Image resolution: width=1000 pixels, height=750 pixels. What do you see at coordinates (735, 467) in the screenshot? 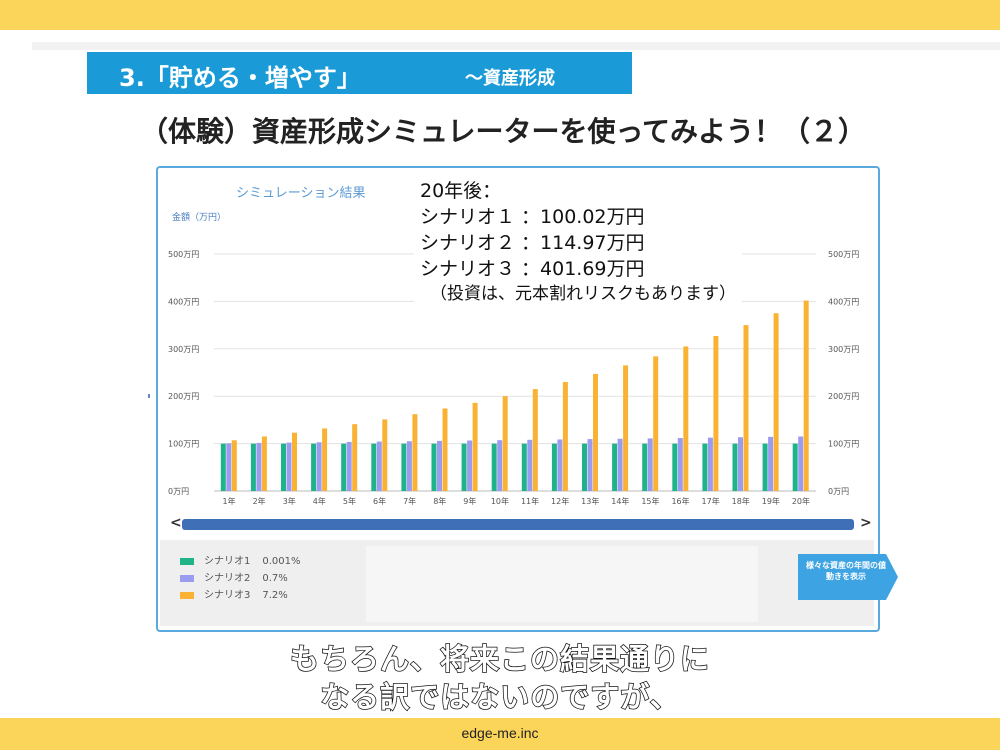
I see `bar-シナリオ1-18年` at bounding box center [735, 467].